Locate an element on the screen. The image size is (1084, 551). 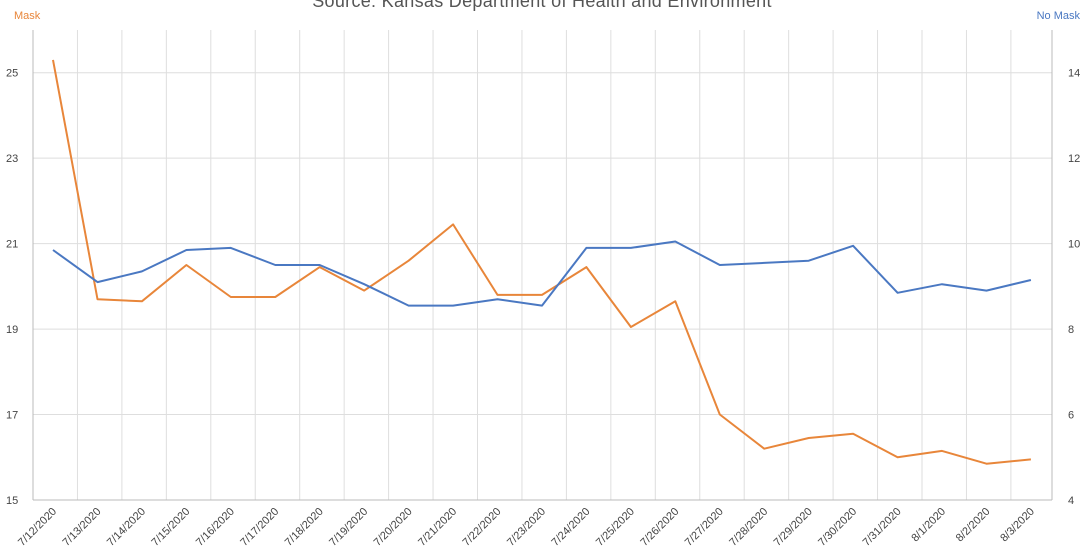
series-line-no-mask is located at coordinates (542, 273).